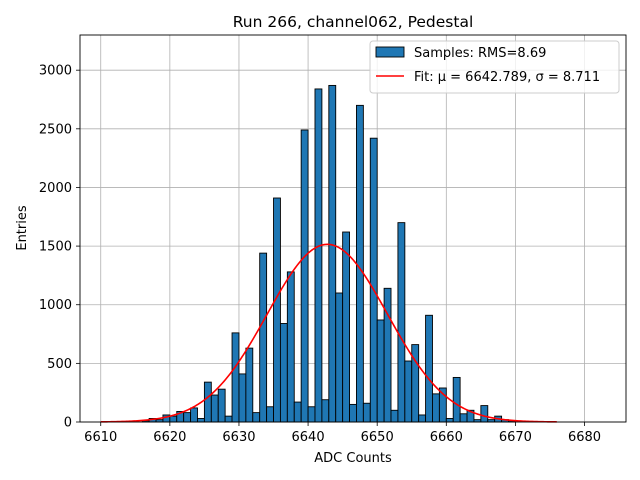 The height and width of the screenshot is (480, 640). I want to click on chart-title: Run 266, channel062, Pedestal, so click(353, 22).